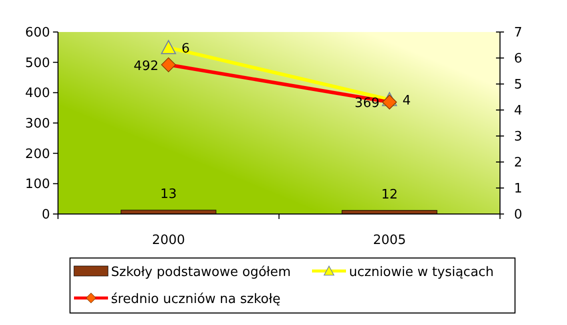 The image size is (567, 325). I want to click on y-tick-label: 400, so click(37, 94).